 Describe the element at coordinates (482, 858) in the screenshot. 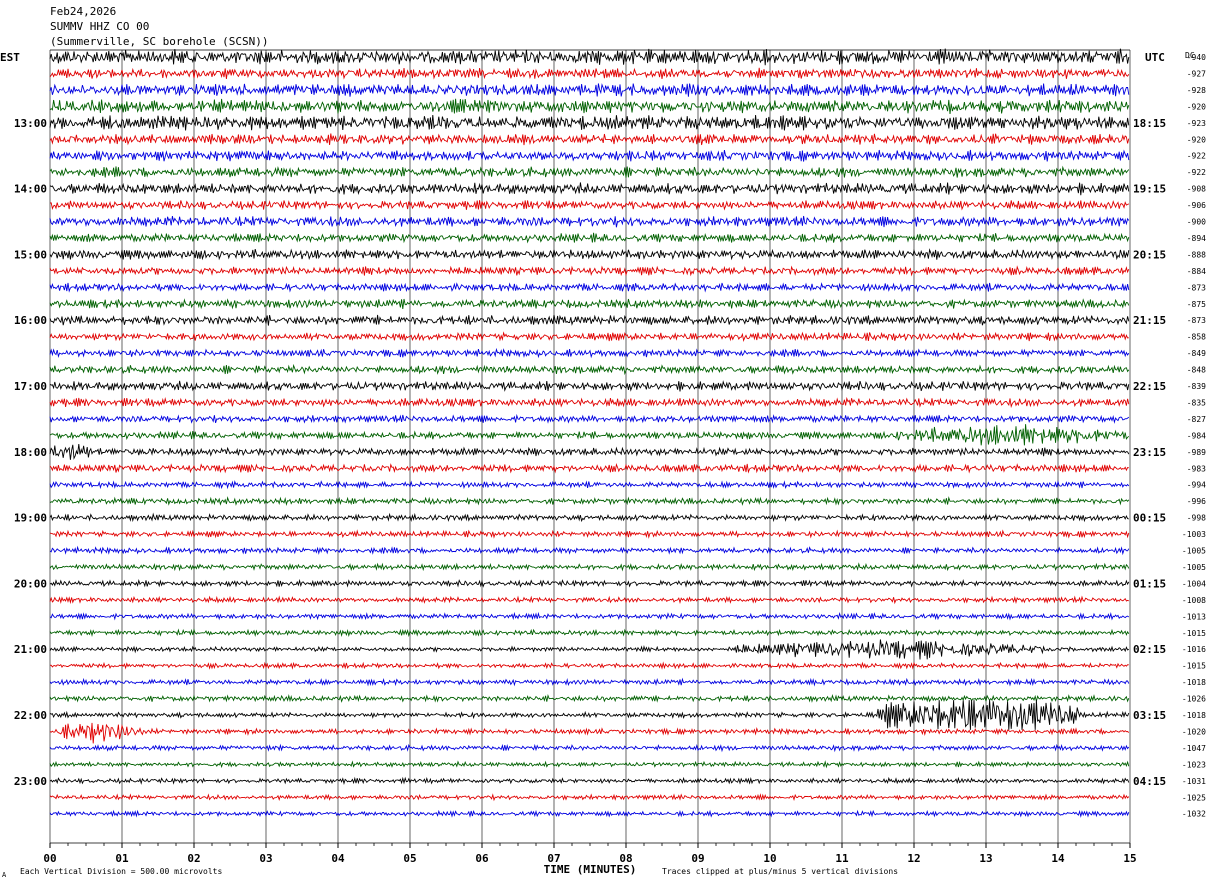

I see `x-tick-label: 06` at that location.